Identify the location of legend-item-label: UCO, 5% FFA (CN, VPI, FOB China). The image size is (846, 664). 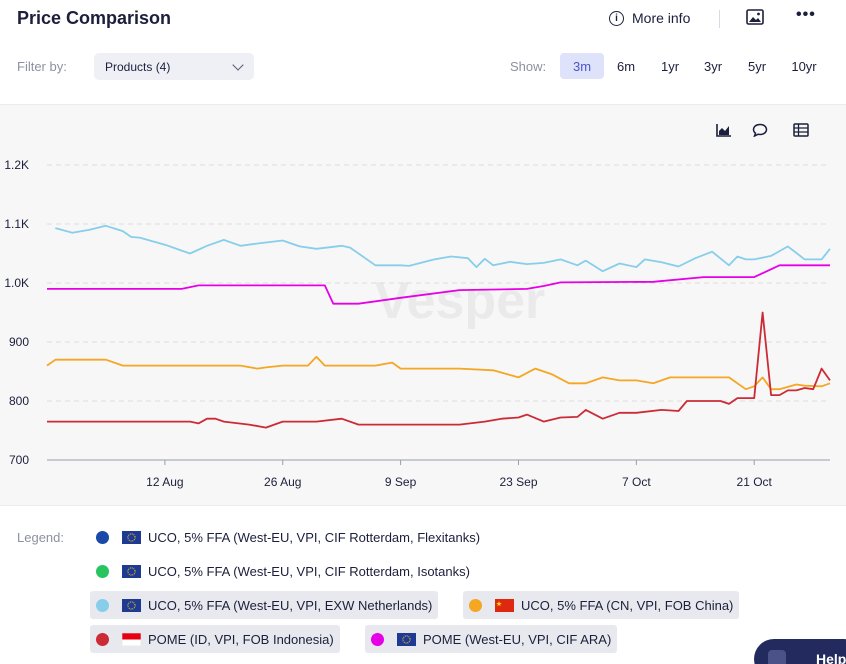
(627, 605).